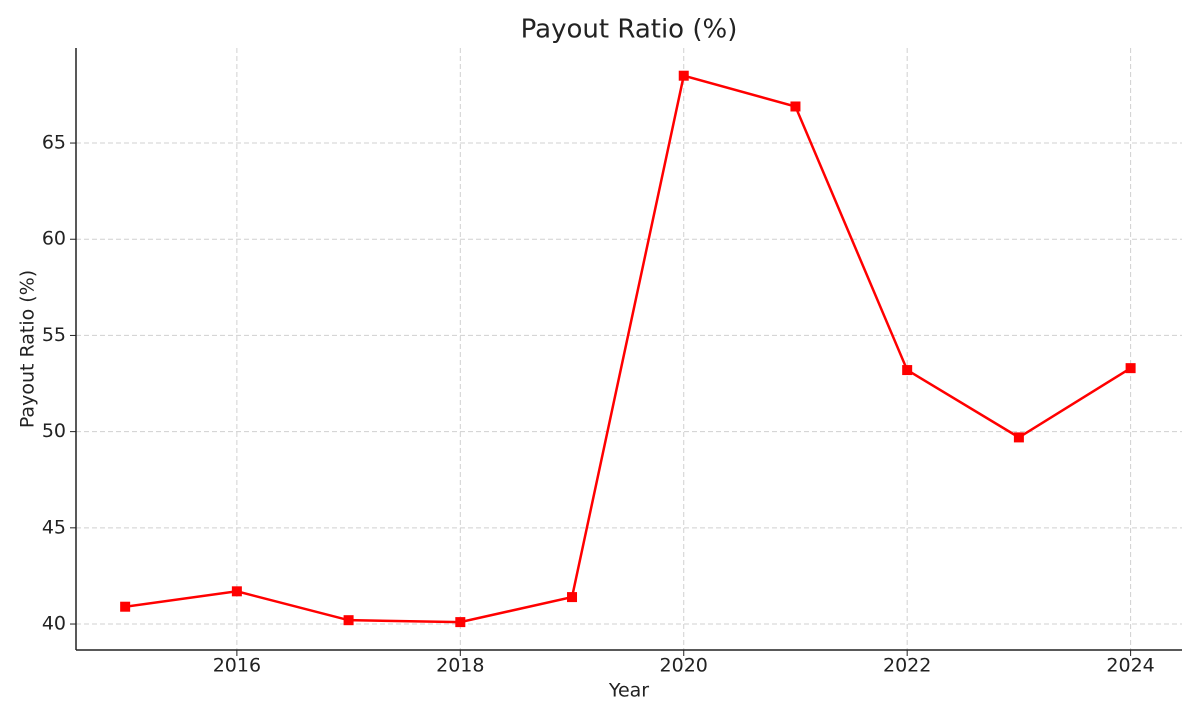 The image size is (1200, 720). What do you see at coordinates (629, 30) in the screenshot?
I see `chart-title: Payout Ratio (%)` at bounding box center [629, 30].